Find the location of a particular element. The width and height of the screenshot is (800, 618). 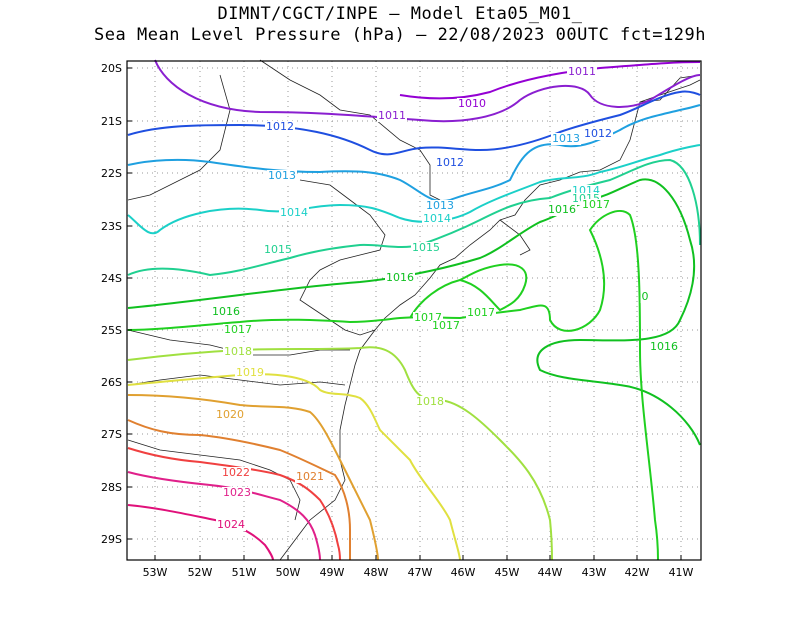

map-title-line1: DIMNT/CGCT/INPE — Model Eta05_M01_ is located at coordinates (400, 14).